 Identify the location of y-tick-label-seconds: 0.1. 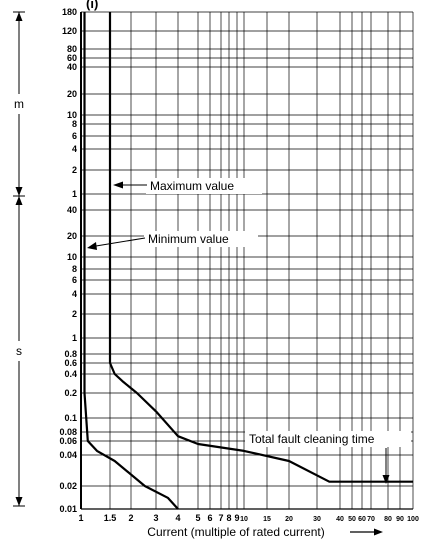
(70, 418).